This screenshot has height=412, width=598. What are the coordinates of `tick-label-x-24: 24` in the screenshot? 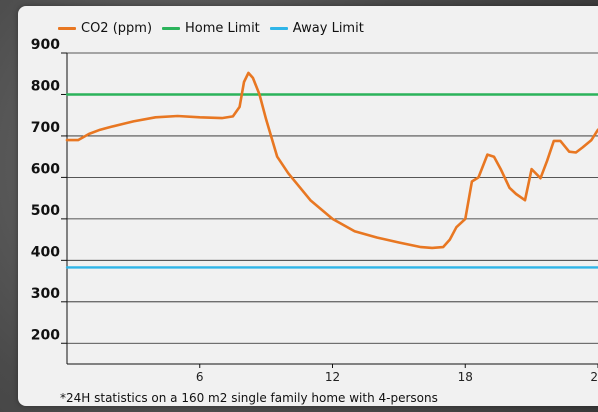 It's located at (594, 377).